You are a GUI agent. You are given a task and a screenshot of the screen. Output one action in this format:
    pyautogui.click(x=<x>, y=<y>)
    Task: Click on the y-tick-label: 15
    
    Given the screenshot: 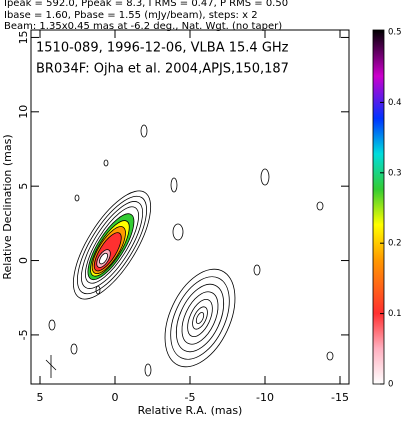 What is the action you would take?
    pyautogui.click(x=23, y=37)
    